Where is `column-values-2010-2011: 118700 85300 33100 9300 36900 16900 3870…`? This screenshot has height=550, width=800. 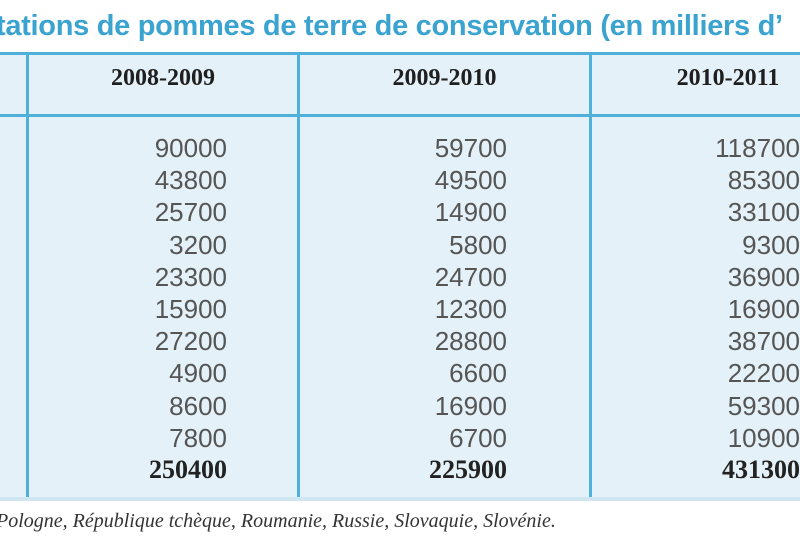
column-values-2010-2011: 118700 85300 33100 9300 36900 16900 3870… is located at coordinates (730, 309).